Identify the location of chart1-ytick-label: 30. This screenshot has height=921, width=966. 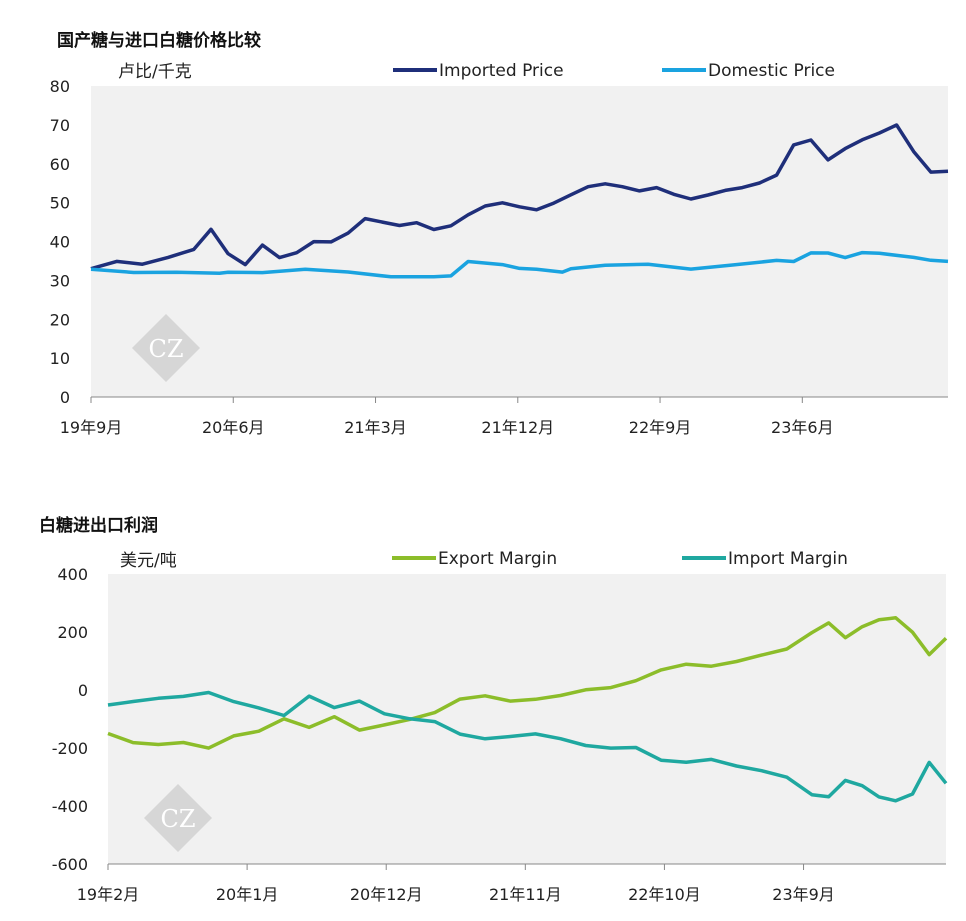
(60, 280).